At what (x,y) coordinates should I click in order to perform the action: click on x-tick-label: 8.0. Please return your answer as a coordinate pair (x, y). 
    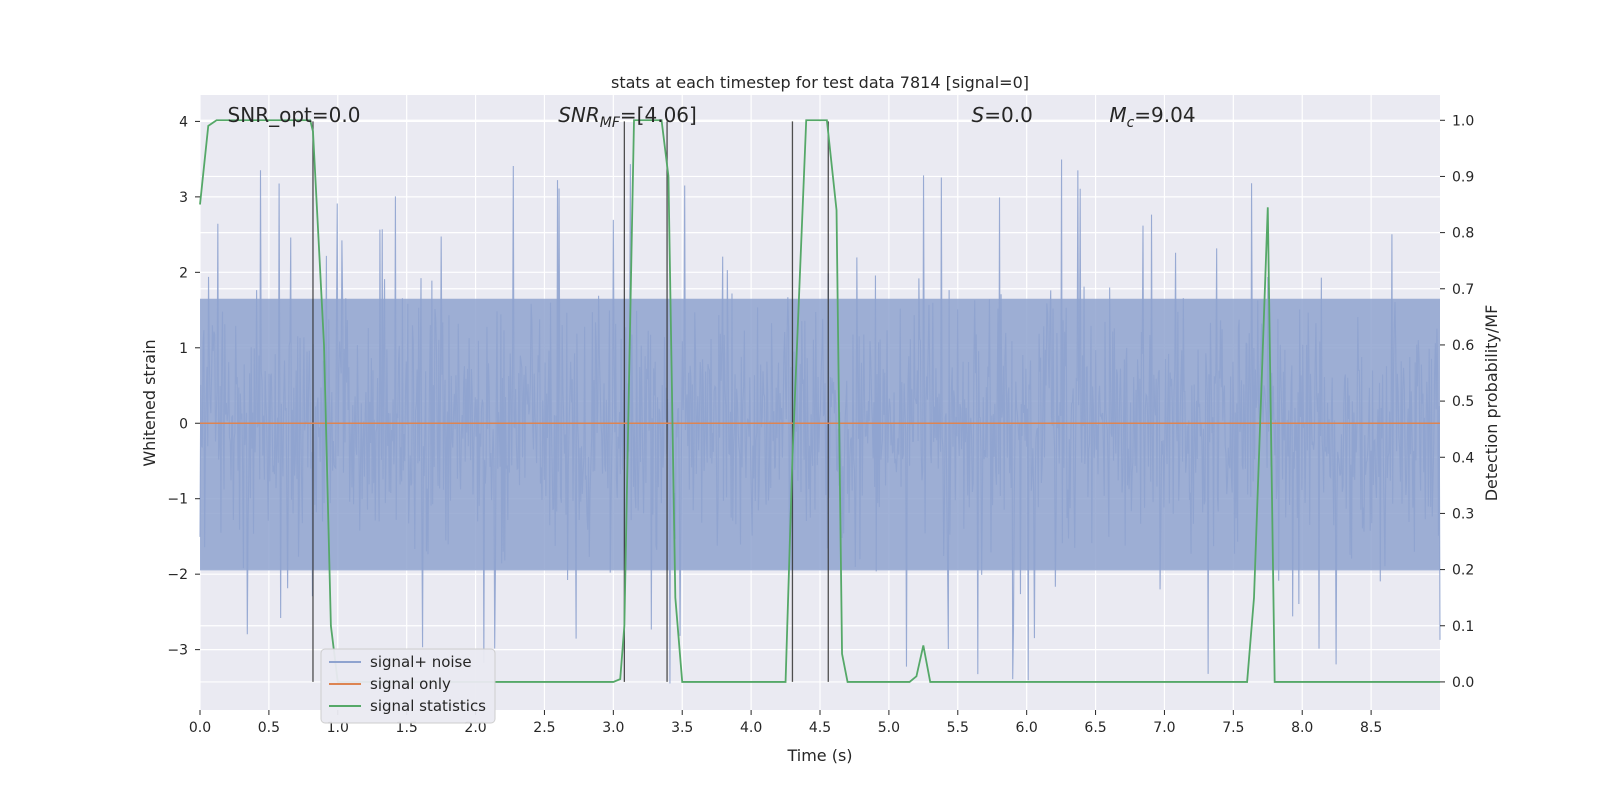
    Looking at the image, I should click on (1302, 728).